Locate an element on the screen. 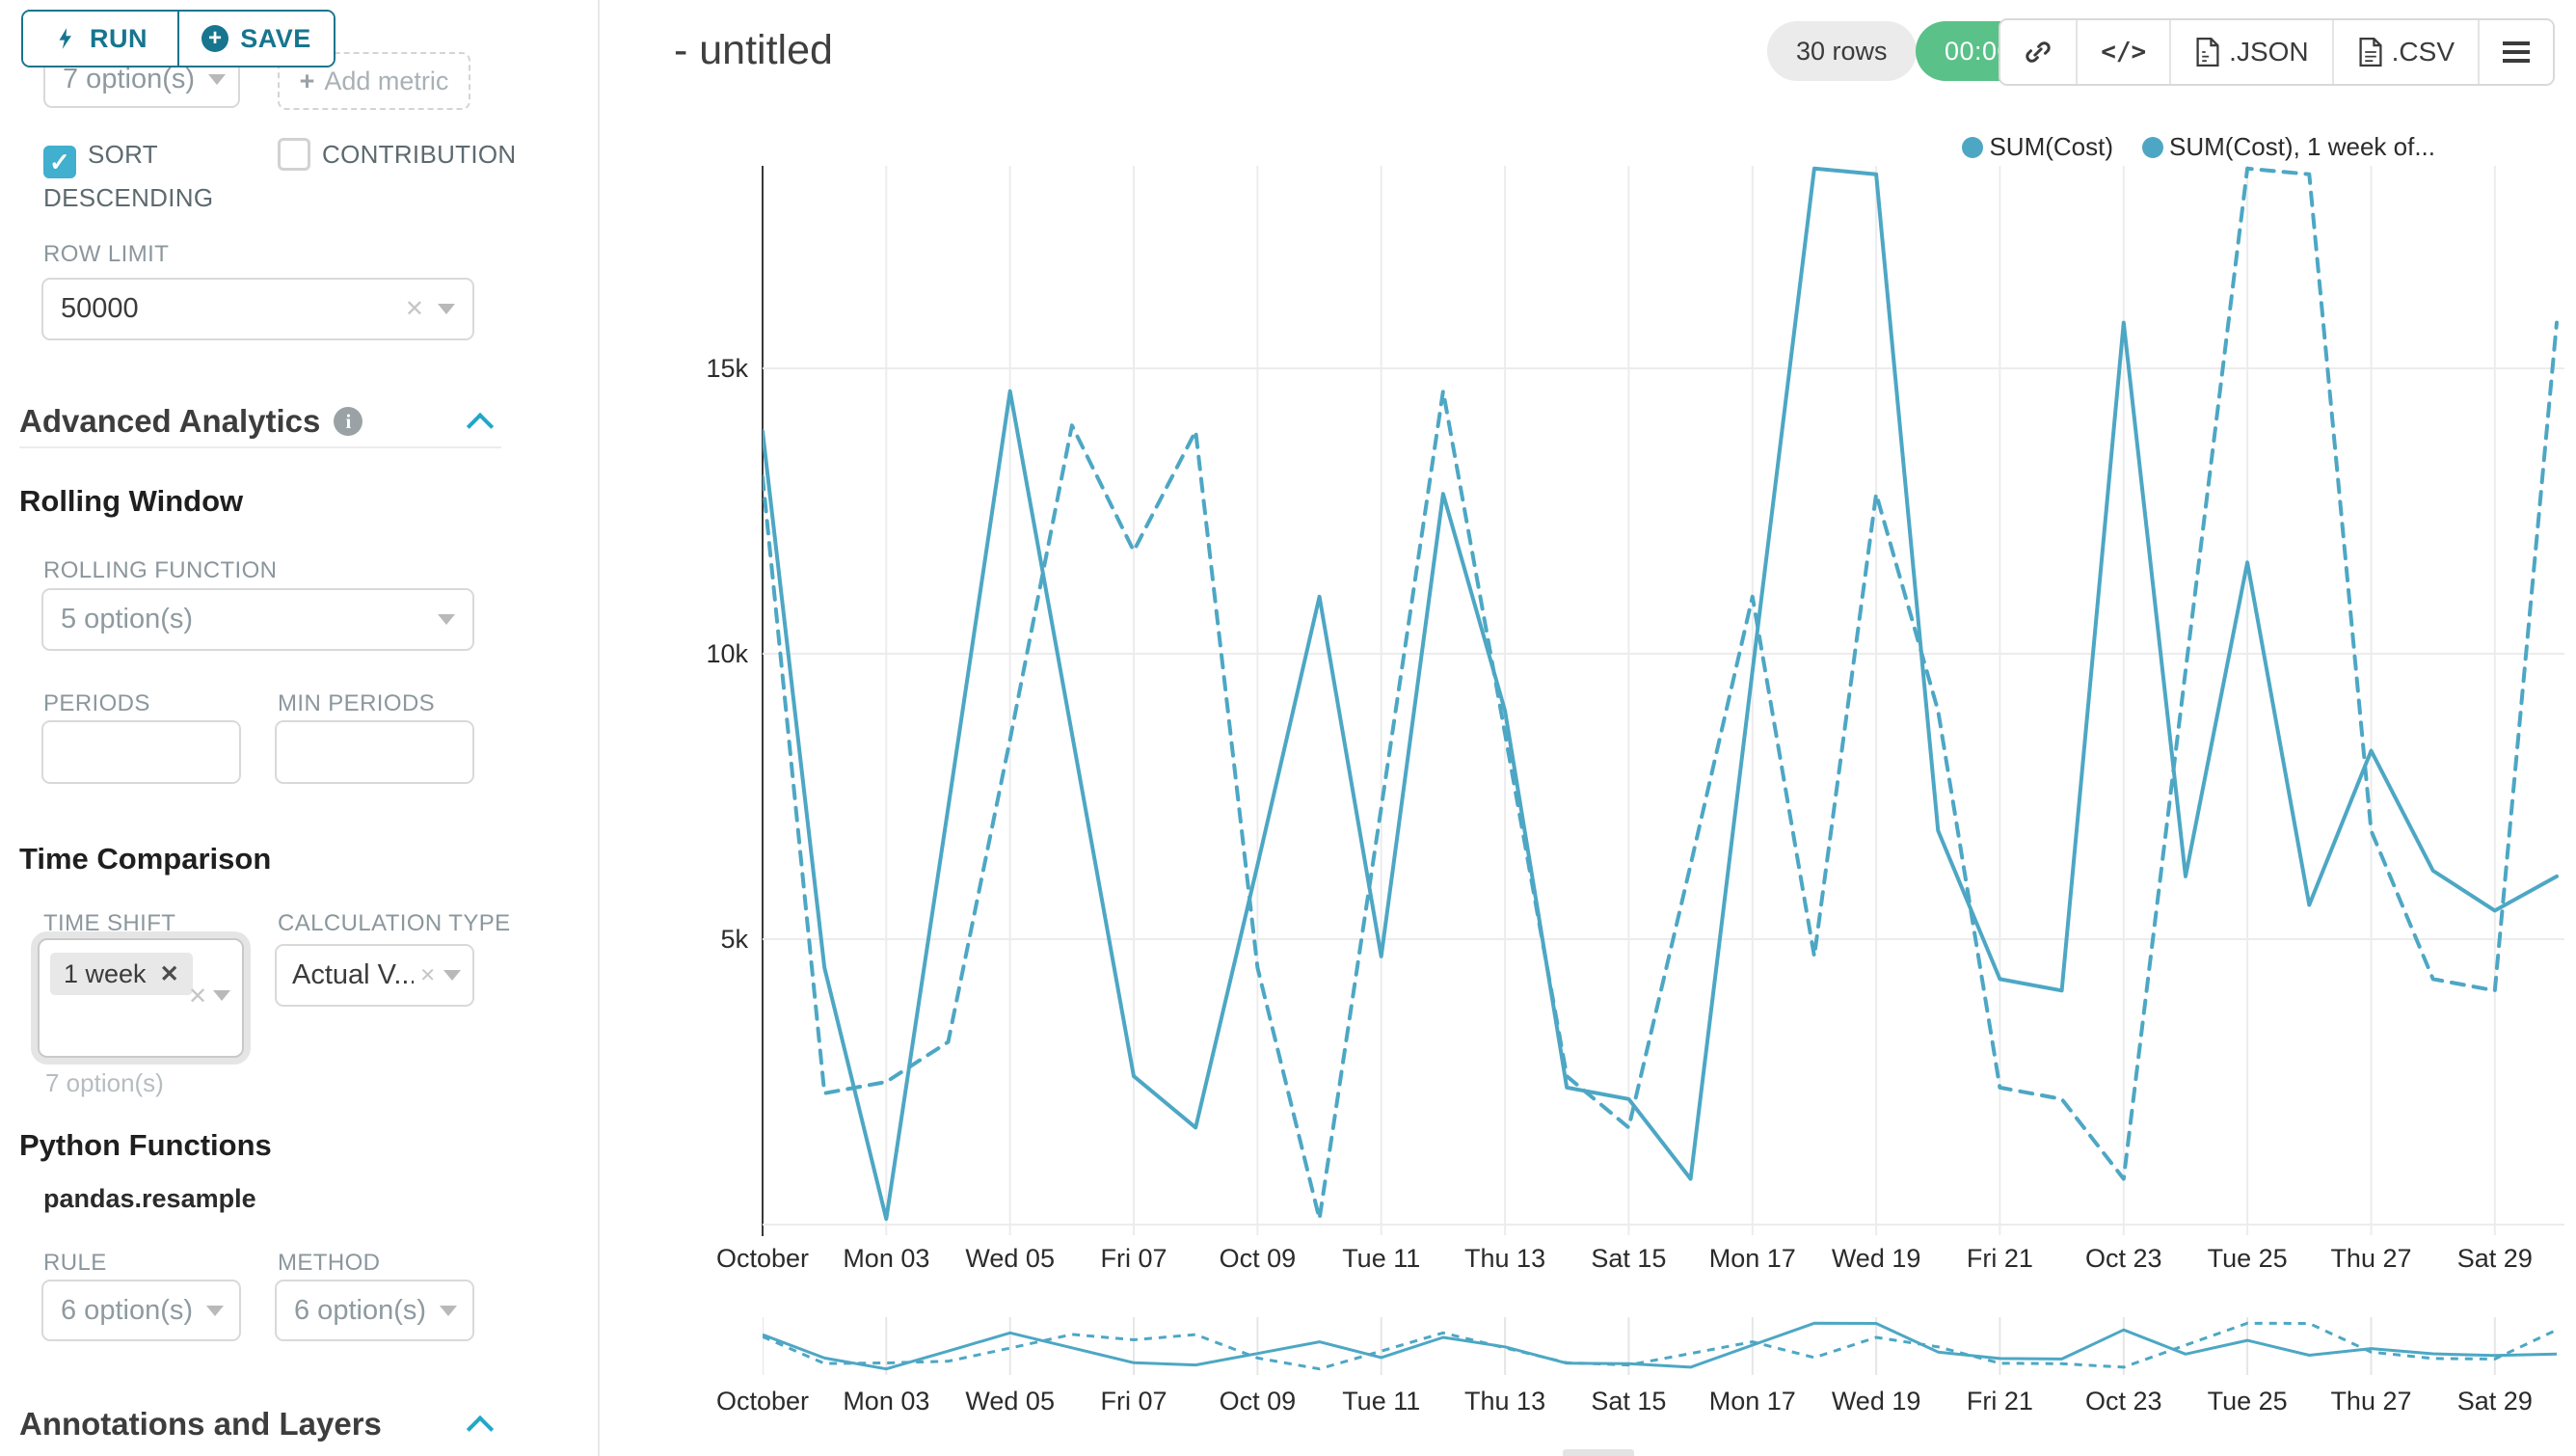 The height and width of the screenshot is (1456, 2576). share-link-button is located at coordinates (2038, 52).